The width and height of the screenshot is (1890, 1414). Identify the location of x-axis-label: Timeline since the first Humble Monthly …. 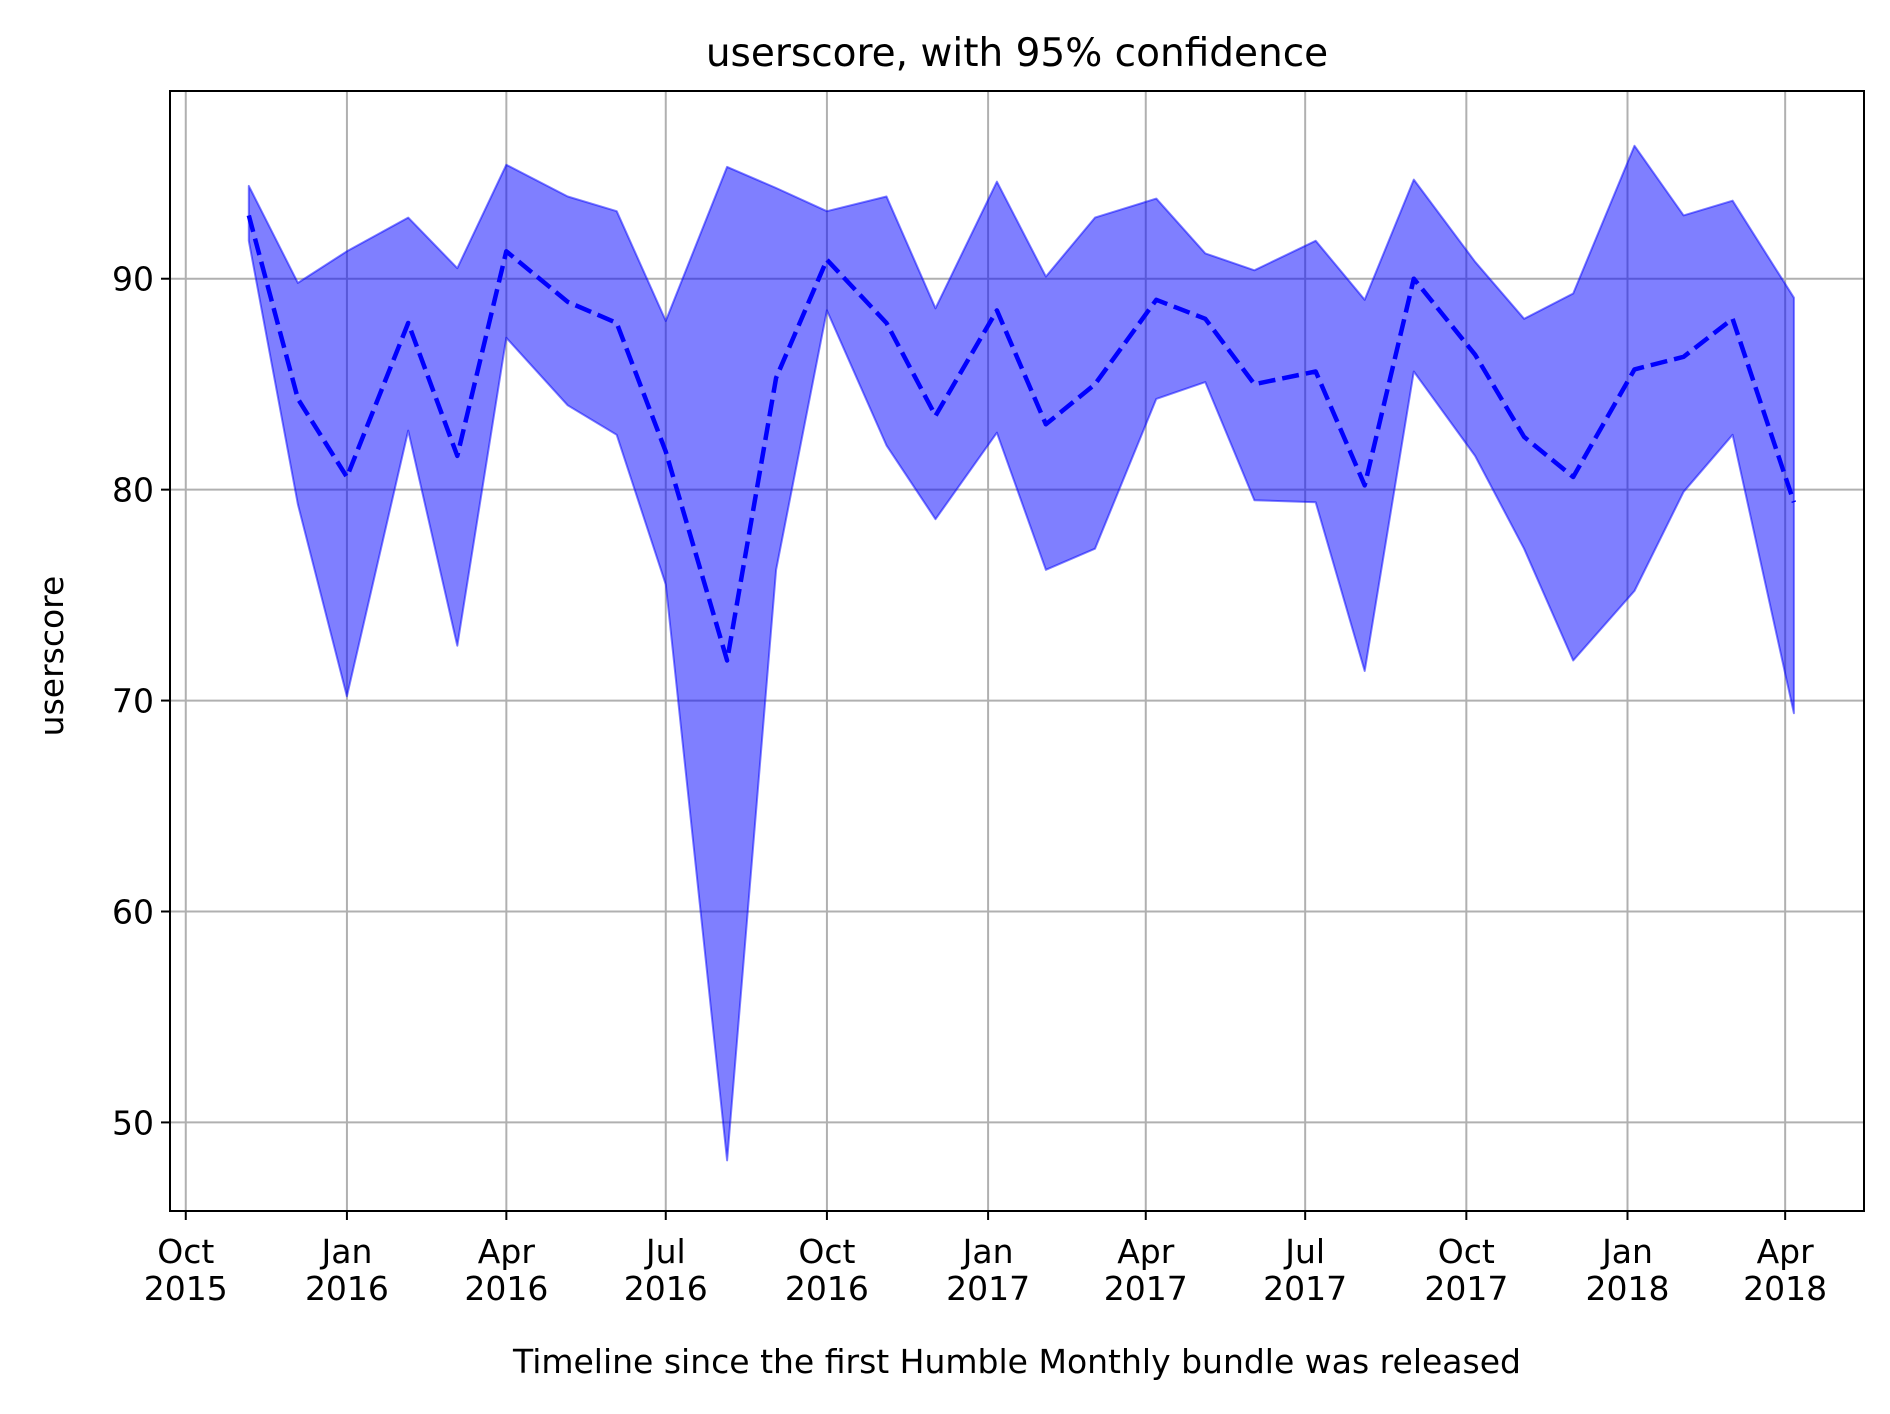
(1016, 1361).